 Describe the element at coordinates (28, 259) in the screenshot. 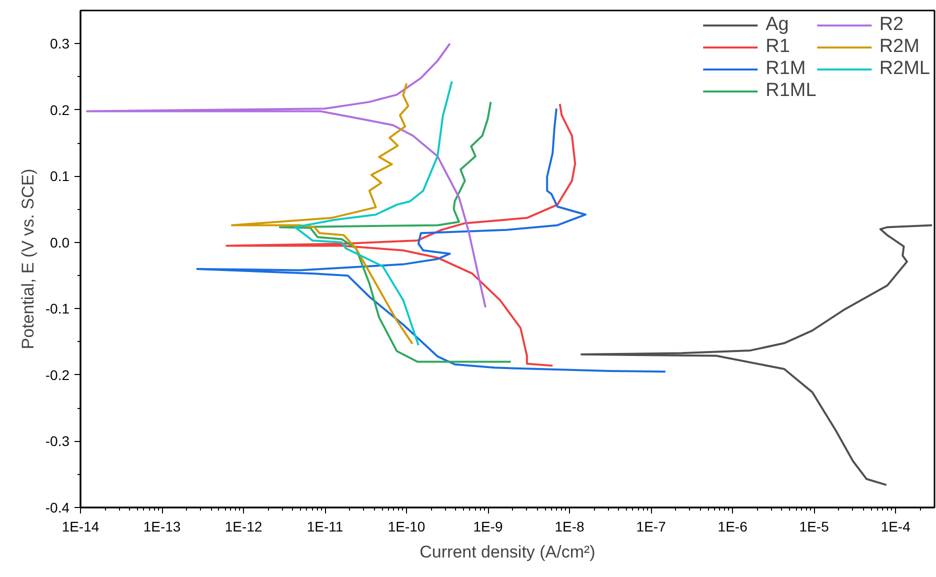

I see `y-axis-title: Potential, E (V vs. SCE)` at that location.